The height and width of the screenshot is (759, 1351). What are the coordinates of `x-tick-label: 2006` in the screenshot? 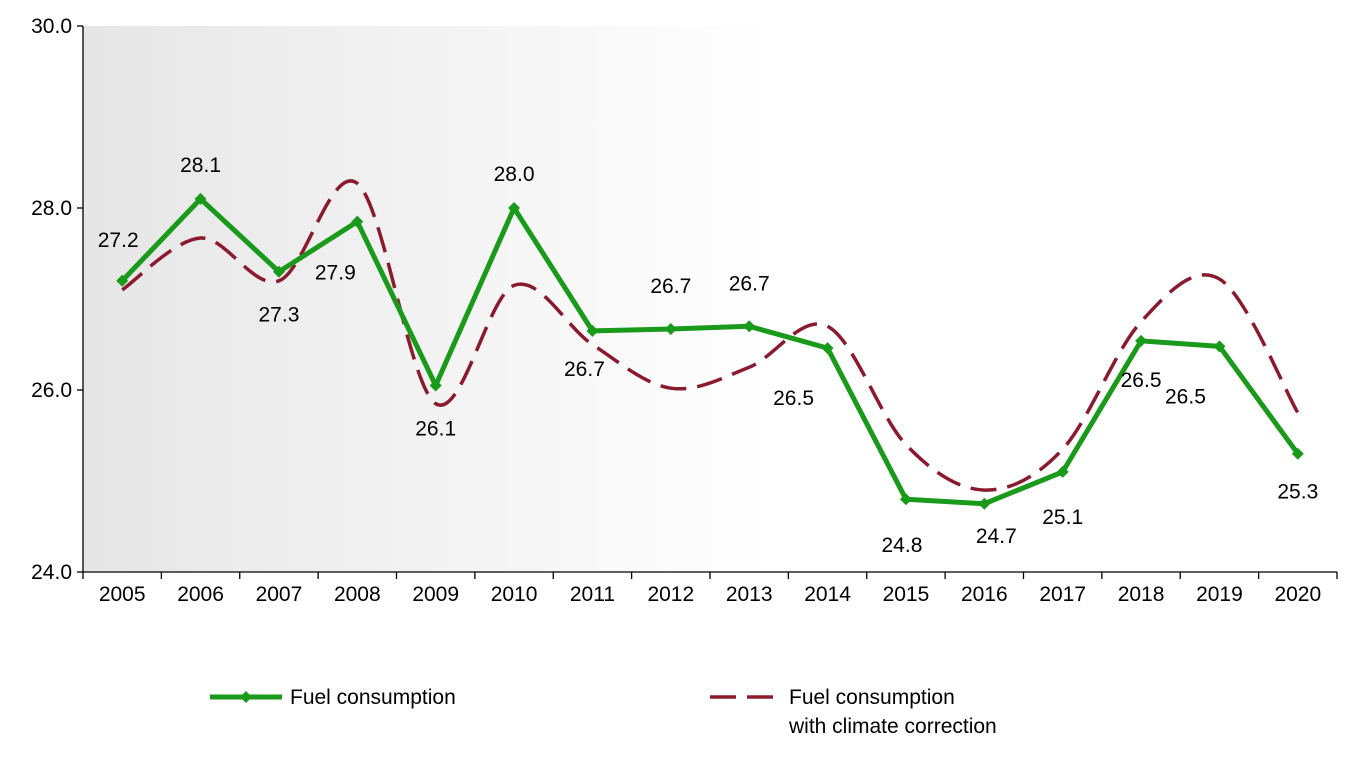 It's located at (200, 594).